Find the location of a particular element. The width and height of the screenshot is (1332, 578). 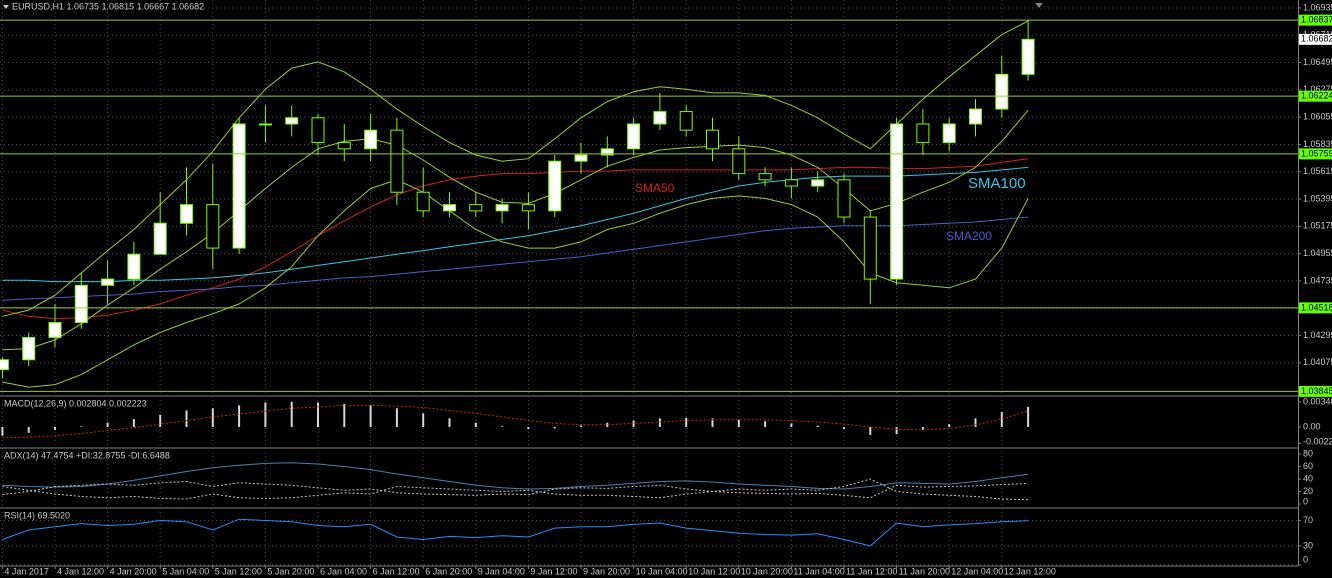

y-tick-label: 40 is located at coordinates (1308, 478).